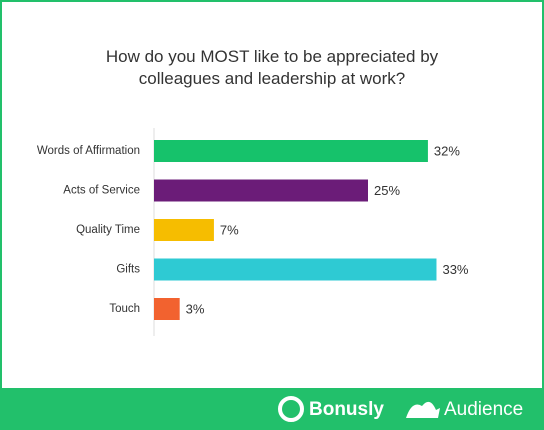 The image size is (544, 430). What do you see at coordinates (447, 150) in the screenshot?
I see `value-label: 32%` at bounding box center [447, 150].